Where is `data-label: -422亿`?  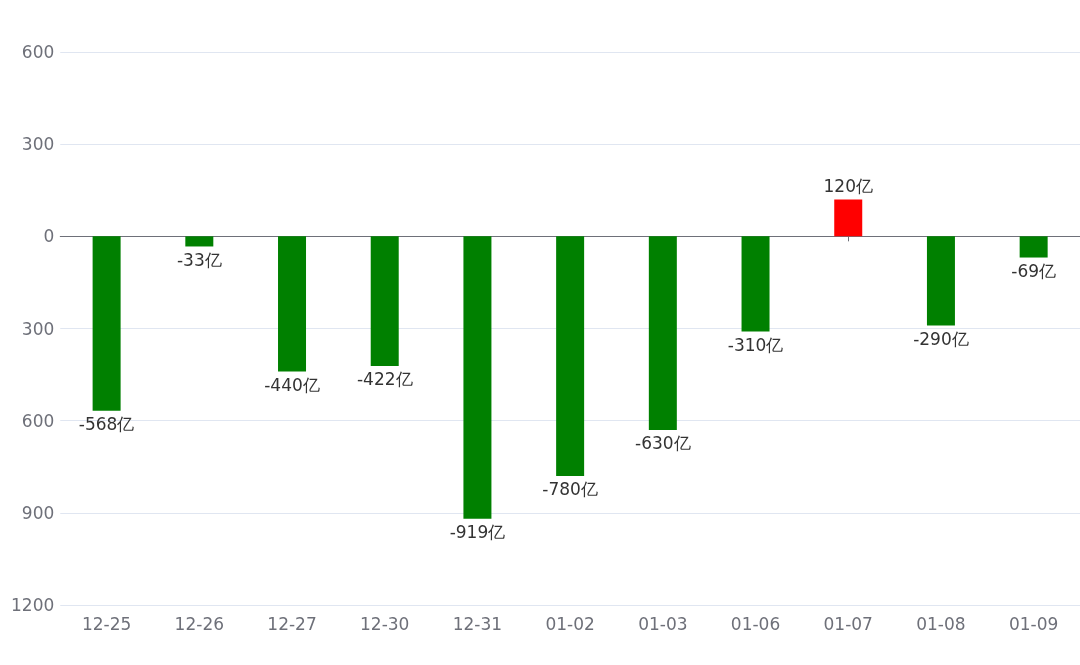
data-label: -422亿 is located at coordinates (384, 379).